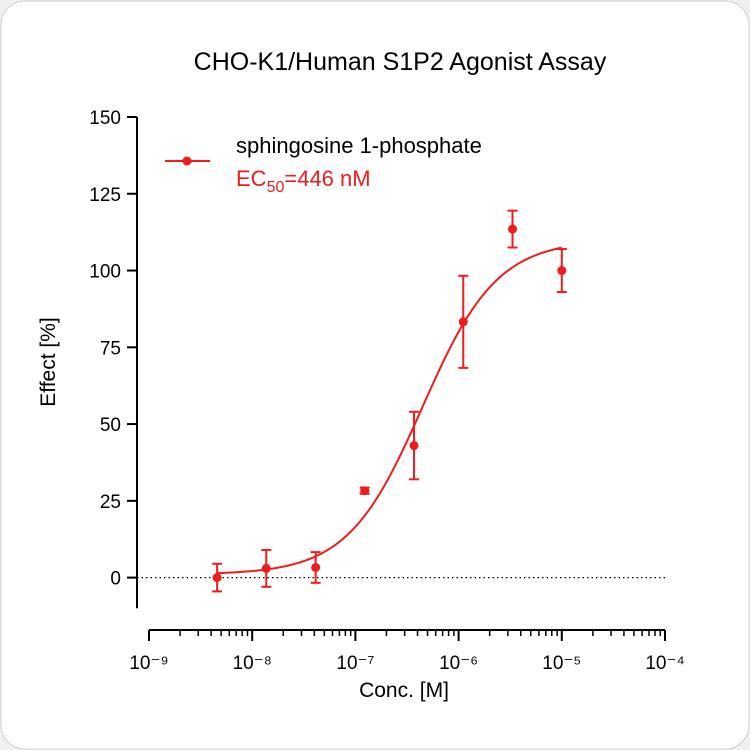  Describe the element at coordinates (187, 161) in the screenshot. I see `legend-marker` at that location.